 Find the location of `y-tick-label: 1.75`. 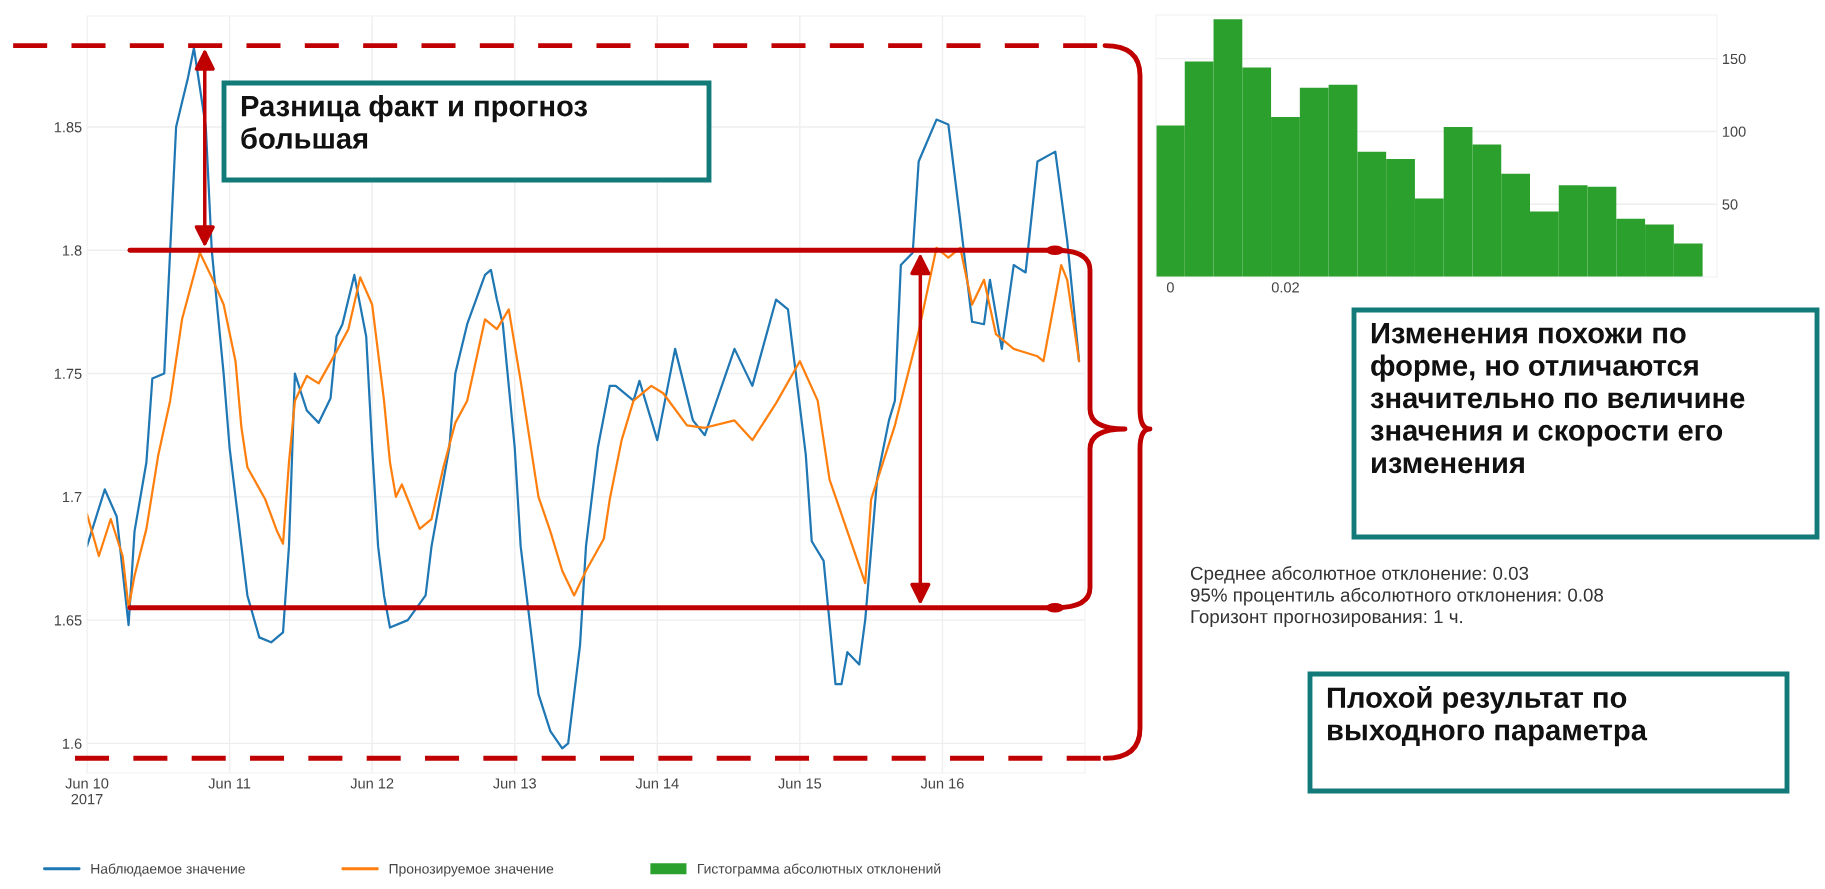

y-tick-label: 1.75 is located at coordinates (68, 373).